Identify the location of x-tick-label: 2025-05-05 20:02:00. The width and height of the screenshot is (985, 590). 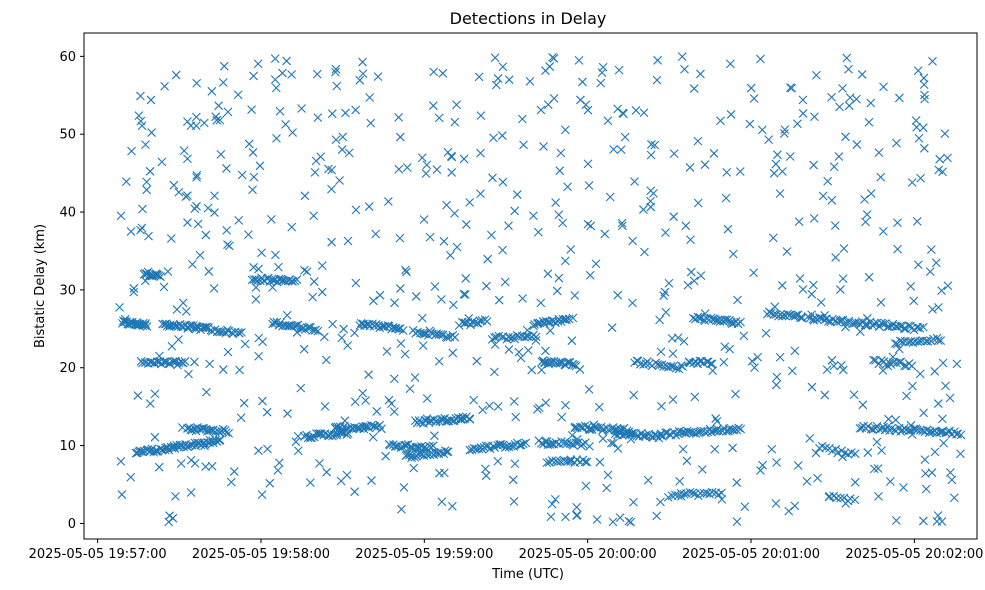
(914, 554).